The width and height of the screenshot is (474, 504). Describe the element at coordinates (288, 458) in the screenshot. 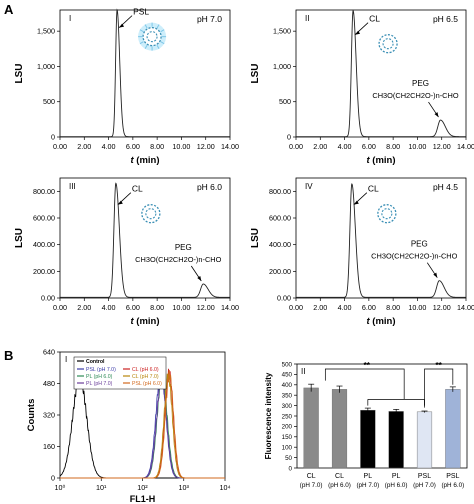

I see `y-tick-label: 50` at that location.